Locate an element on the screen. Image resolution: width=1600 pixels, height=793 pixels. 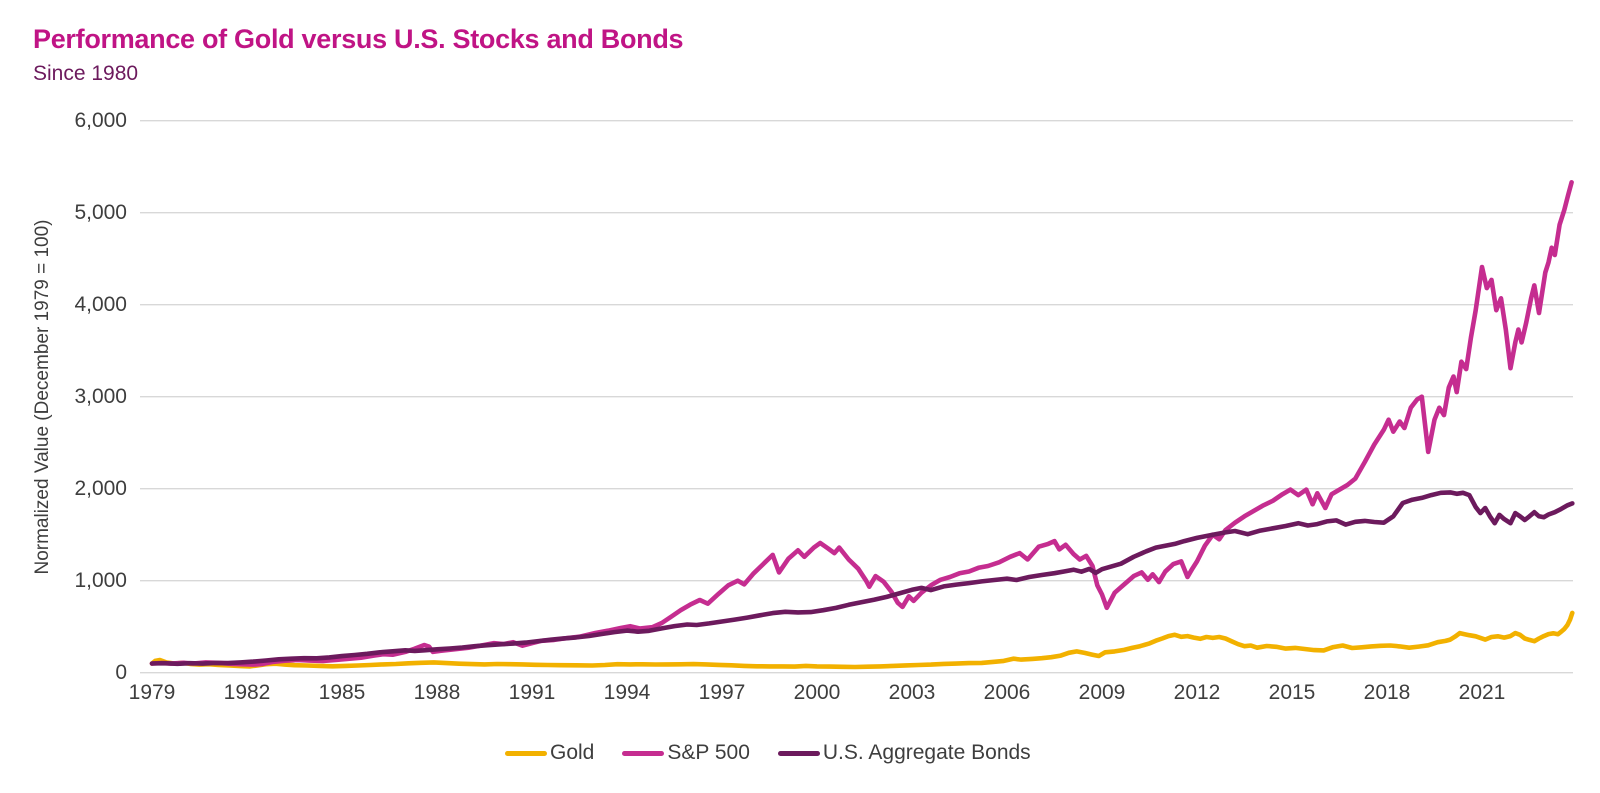
x-tick-label: 1991 is located at coordinates (532, 692).